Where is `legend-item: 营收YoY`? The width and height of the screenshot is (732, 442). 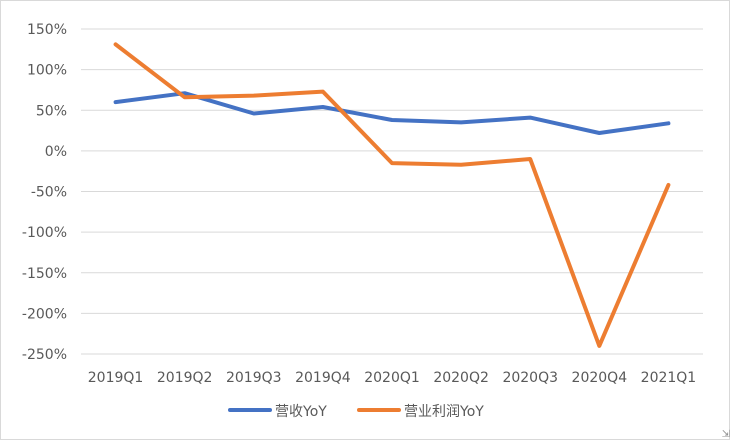
legend-item: 营收YoY is located at coordinates (277, 412).